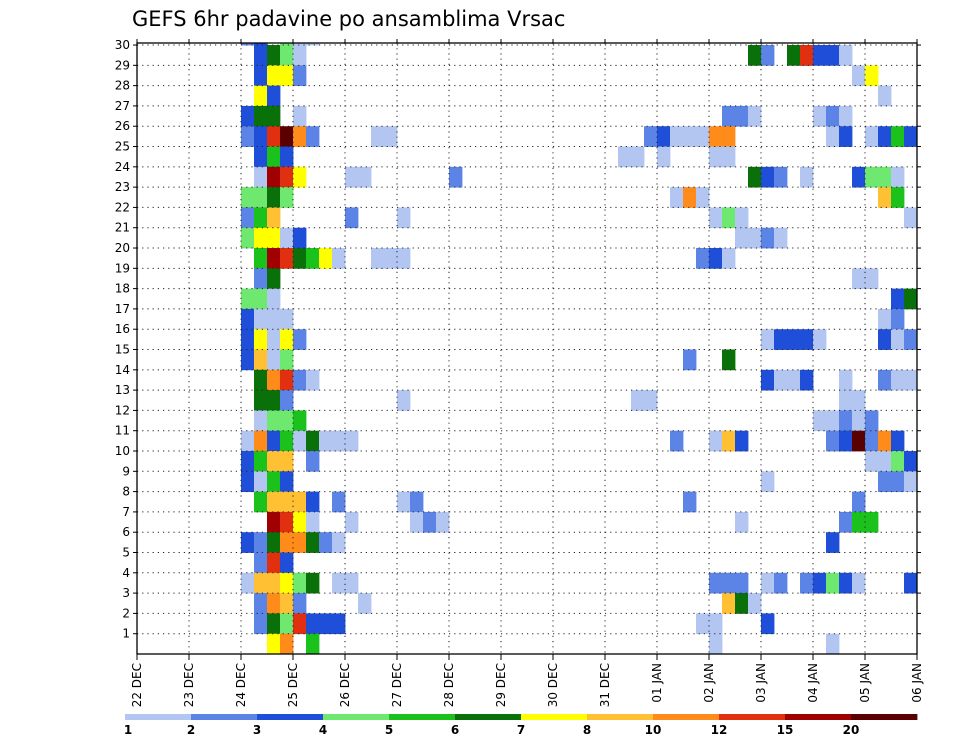 This screenshot has width=960, height=742. What do you see at coordinates (122, 248) in the screenshot?
I see `y-tick-label: 20` at bounding box center [122, 248].